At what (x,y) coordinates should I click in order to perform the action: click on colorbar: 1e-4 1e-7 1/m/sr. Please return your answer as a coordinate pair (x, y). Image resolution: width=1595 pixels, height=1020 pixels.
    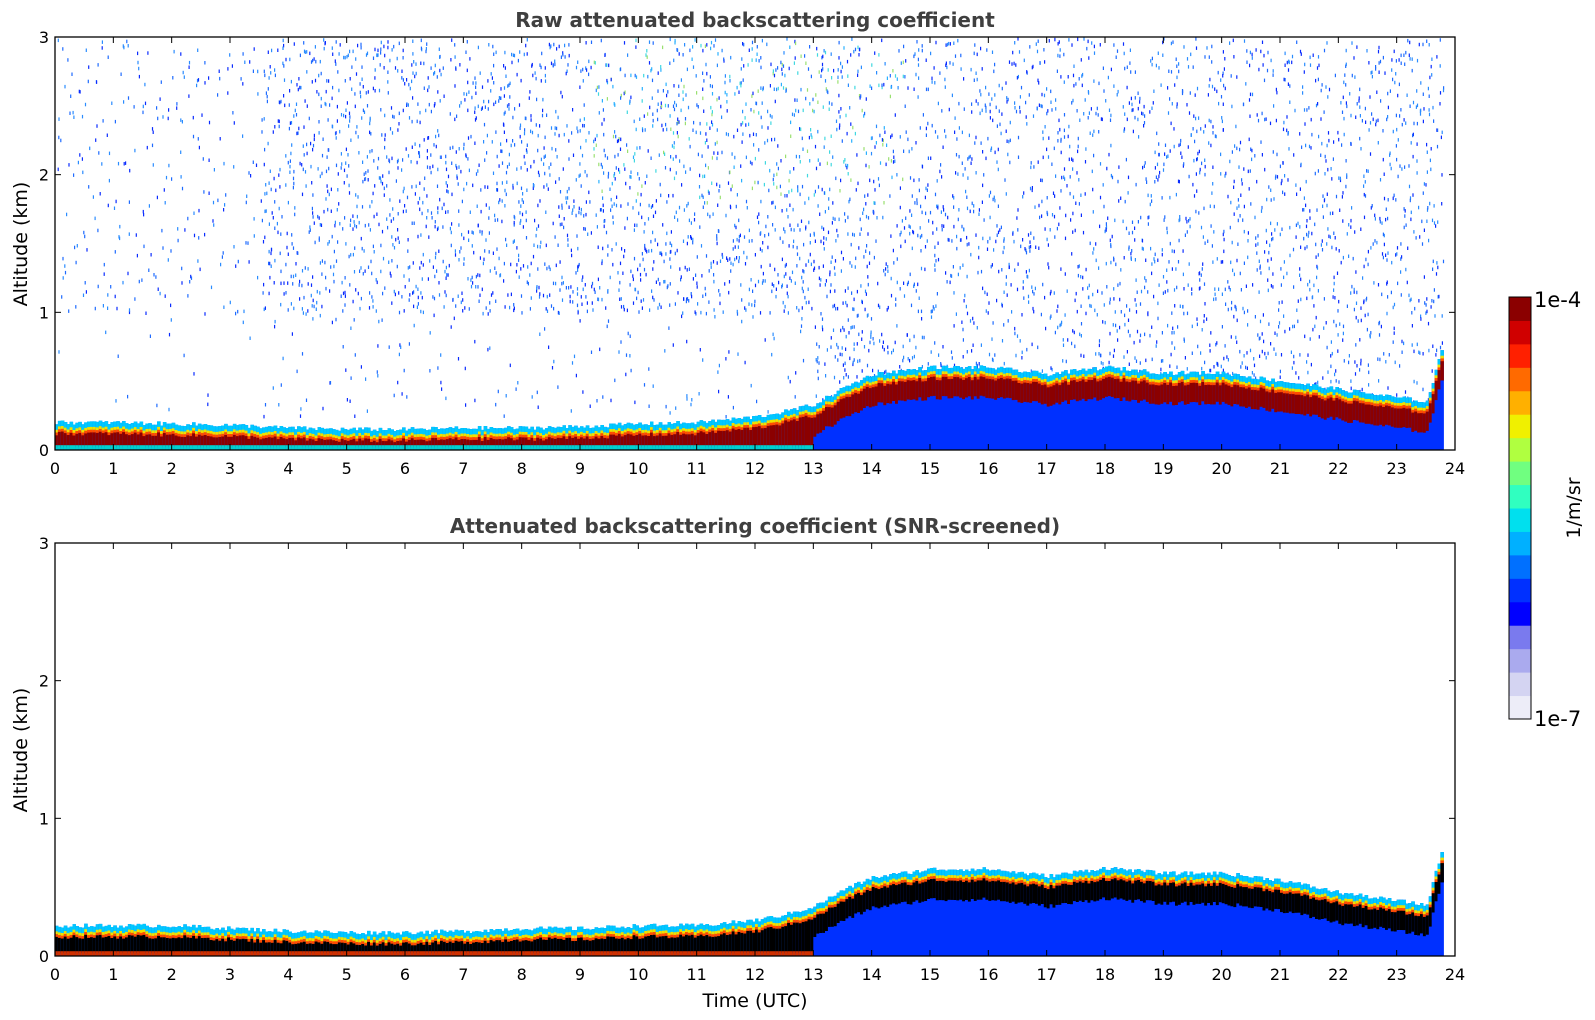
    Looking at the image, I should click on (1546, 509).